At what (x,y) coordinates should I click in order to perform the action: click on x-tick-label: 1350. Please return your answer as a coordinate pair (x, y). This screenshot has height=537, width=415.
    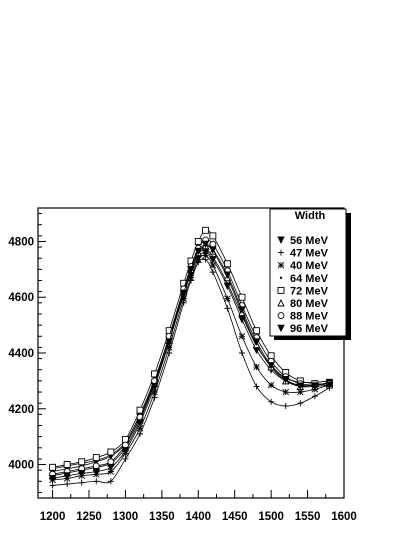
    Looking at the image, I should click on (162, 517).